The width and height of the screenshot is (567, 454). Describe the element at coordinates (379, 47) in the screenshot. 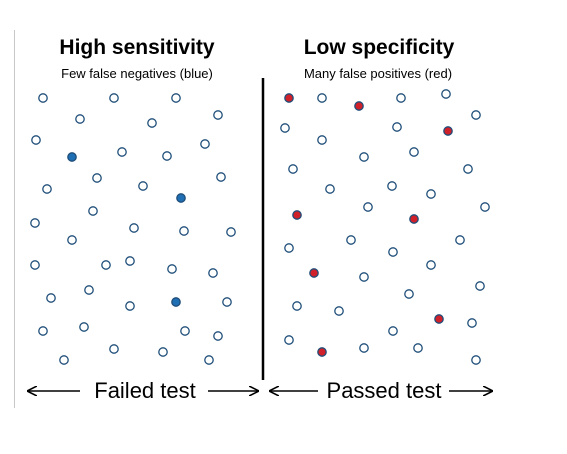

I see `right-panel-title: Low specificity` at that location.